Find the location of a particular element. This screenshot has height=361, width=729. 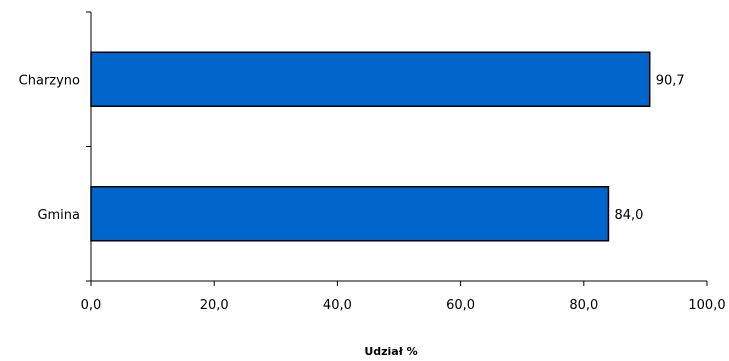

x-tick-labels: 0,0 20,0 40,0 60,0 80,0 100,0 is located at coordinates (403, 305).